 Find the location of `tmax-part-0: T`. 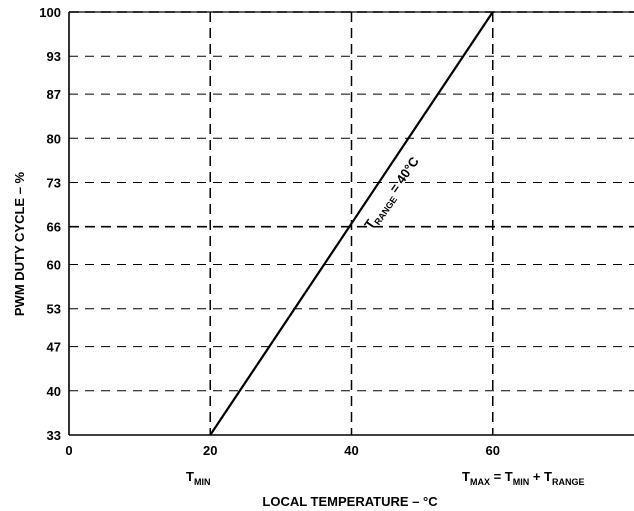

tmax-part-0: T is located at coordinates (466, 476).